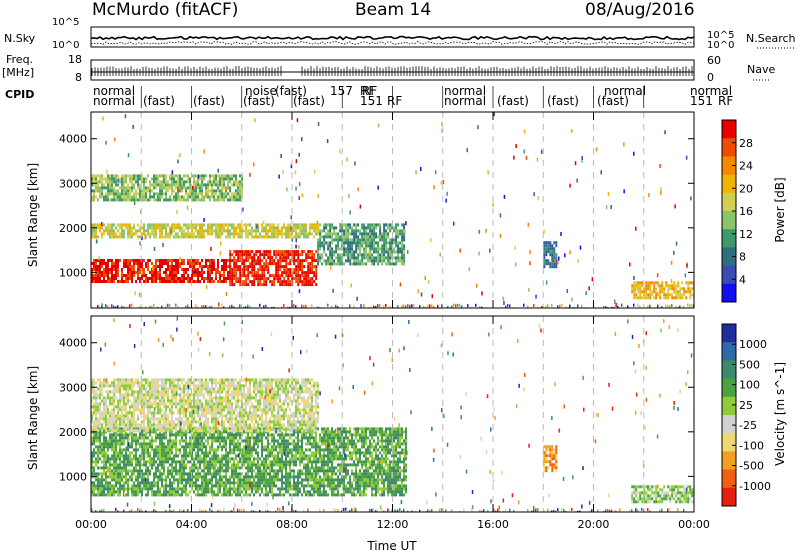 The image size is (800, 554). I want to click on cpid-label-row1: (fast), so click(291, 91).